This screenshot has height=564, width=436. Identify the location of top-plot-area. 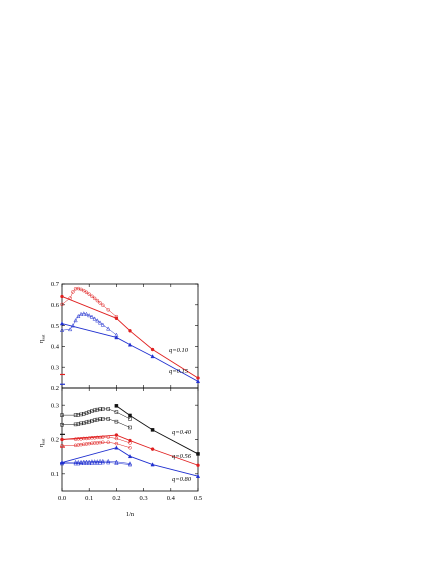
(130, 335).